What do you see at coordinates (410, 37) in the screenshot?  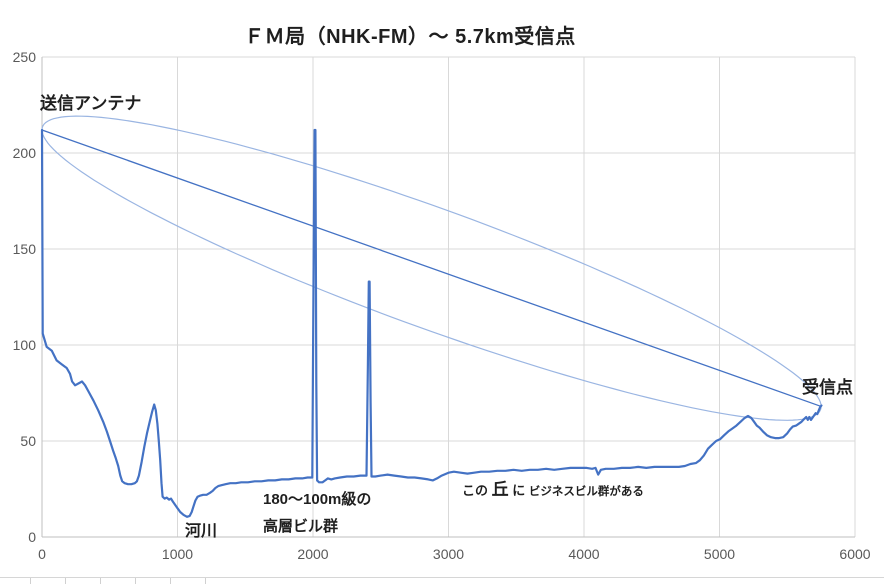 I see `chart-title: ＦＭ局（NHK-FM）～ 5.7km受信点` at bounding box center [410, 37].